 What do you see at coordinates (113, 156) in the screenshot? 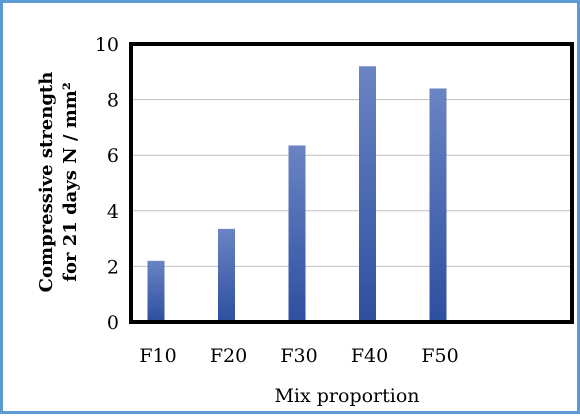
I see `y-tick-label: 6` at bounding box center [113, 156].